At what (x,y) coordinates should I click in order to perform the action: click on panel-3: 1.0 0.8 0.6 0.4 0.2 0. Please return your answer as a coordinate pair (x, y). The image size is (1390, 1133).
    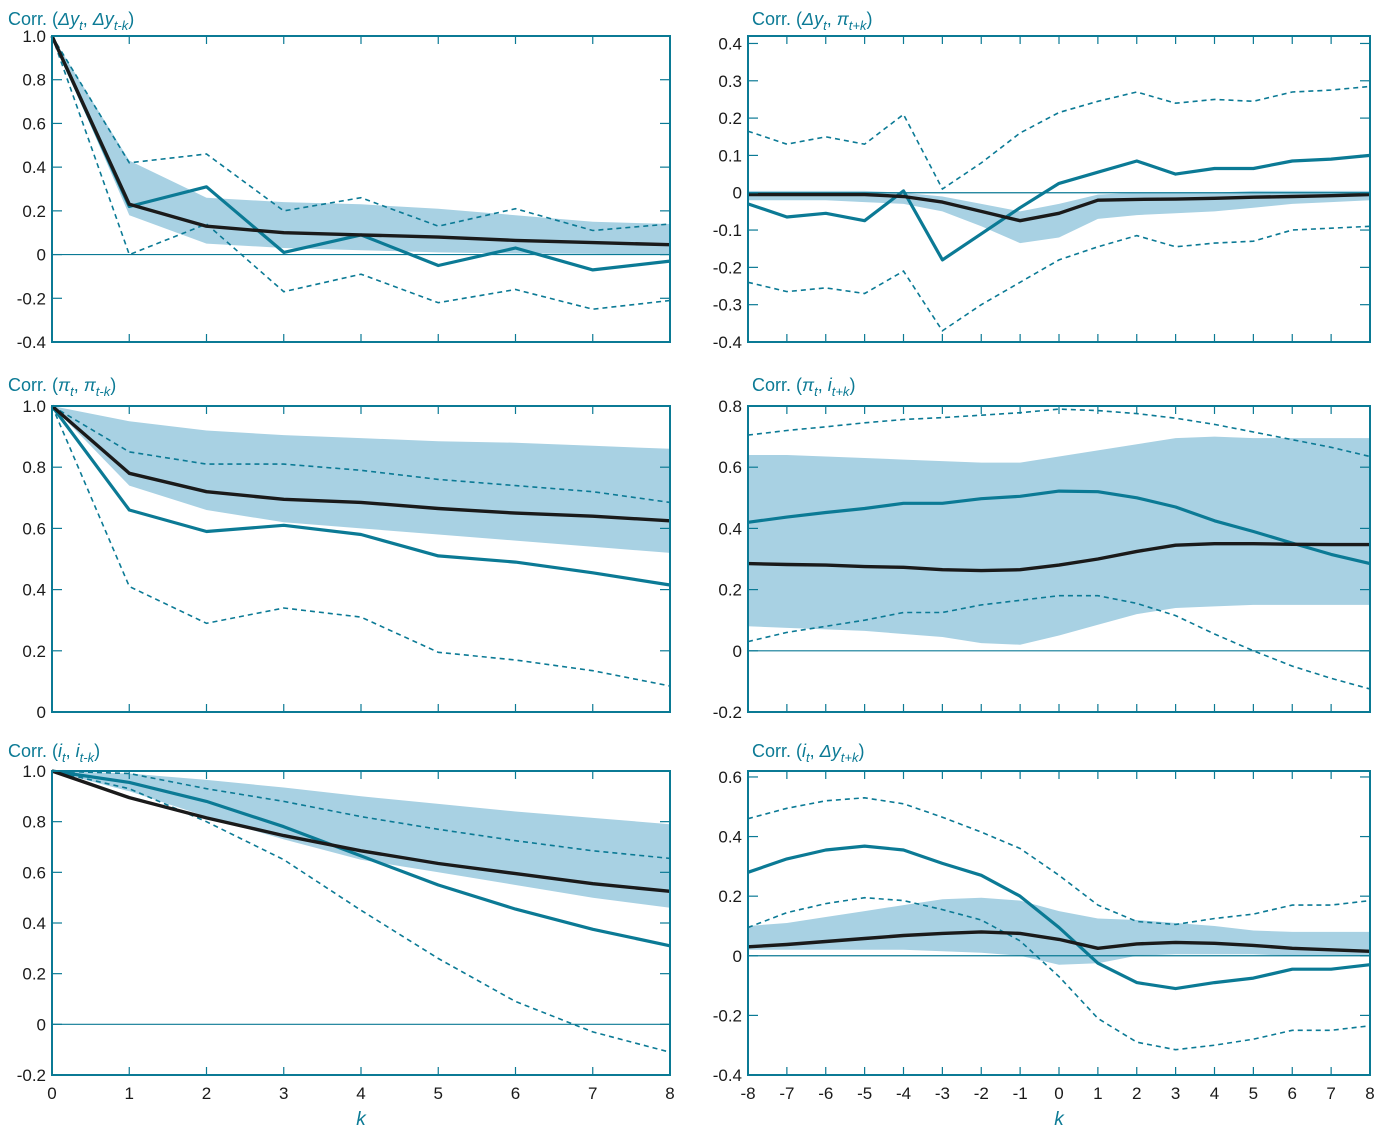
    Looking at the image, I should click on (346, 559).